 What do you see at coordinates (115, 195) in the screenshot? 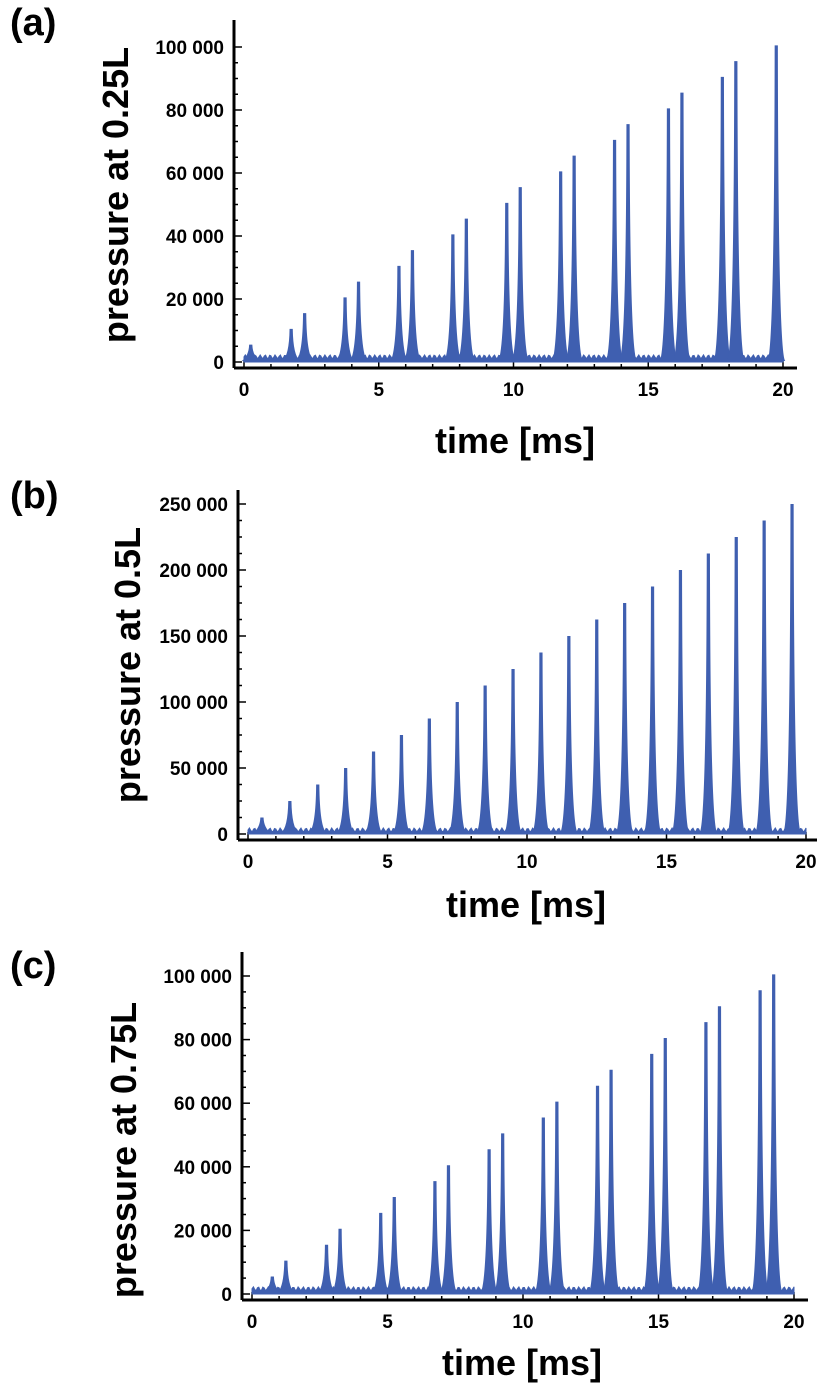
I see `y-axis-title-a: pressure at 0.25L` at bounding box center [115, 195].